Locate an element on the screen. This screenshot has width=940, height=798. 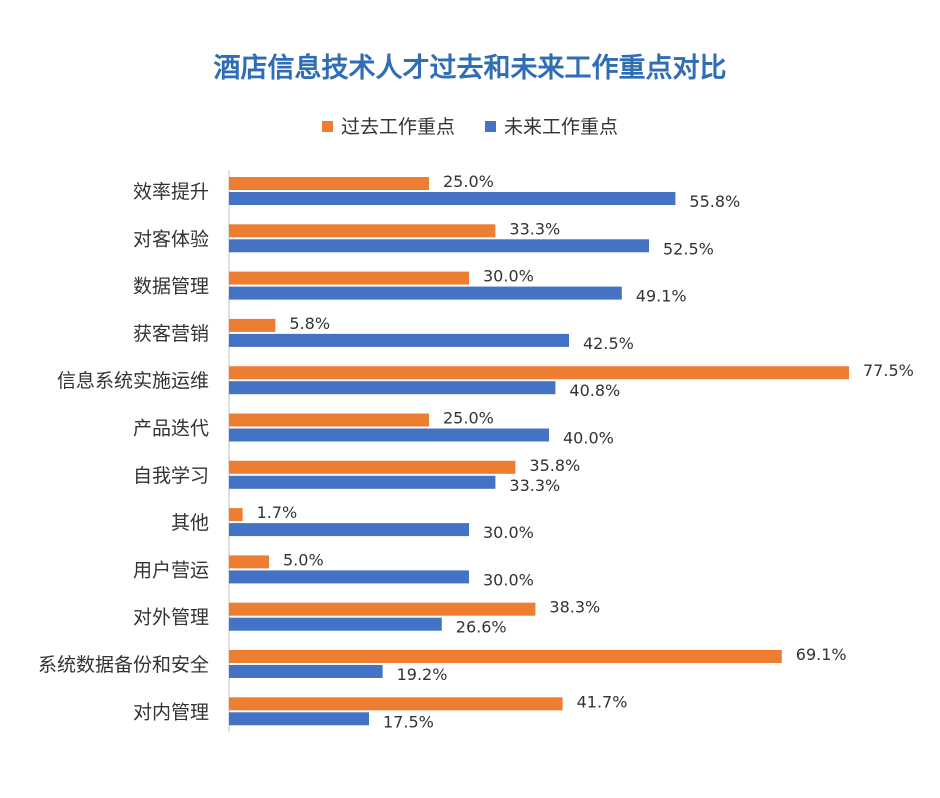
category-label: 对外管理 is located at coordinates (171, 618).